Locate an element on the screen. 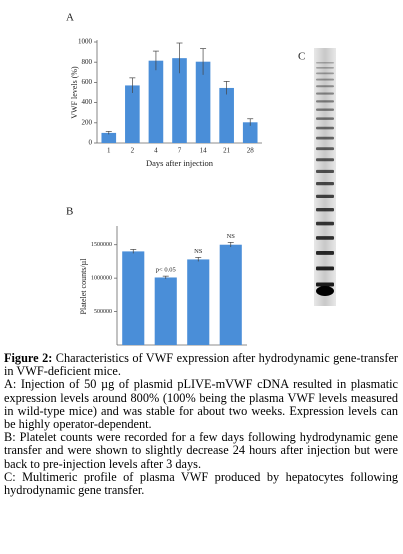 The height and width of the screenshot is (554, 403). y-tick-label: 1000 is located at coordinates (85, 42).